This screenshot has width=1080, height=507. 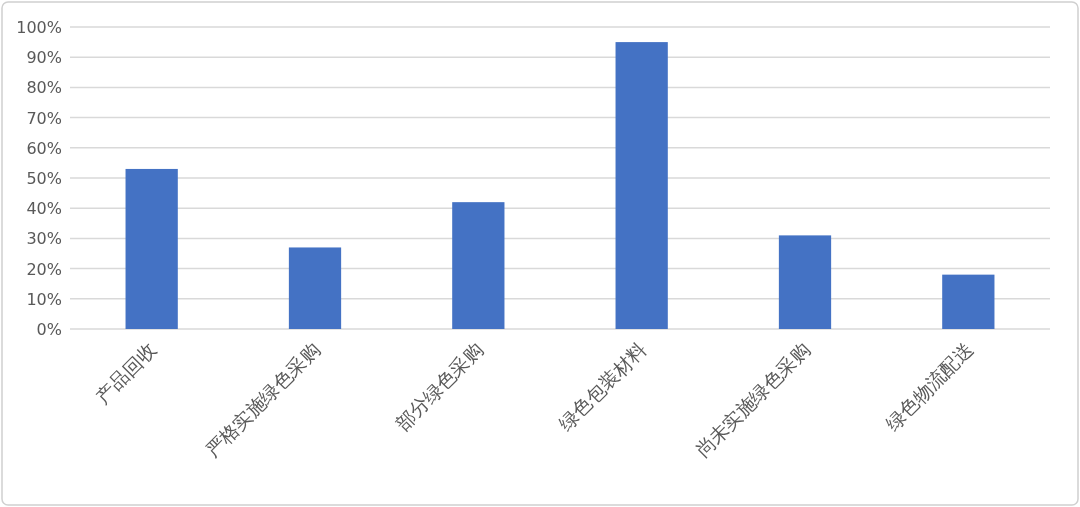 I want to click on y-tick-label: 20%, so click(x=44, y=269).